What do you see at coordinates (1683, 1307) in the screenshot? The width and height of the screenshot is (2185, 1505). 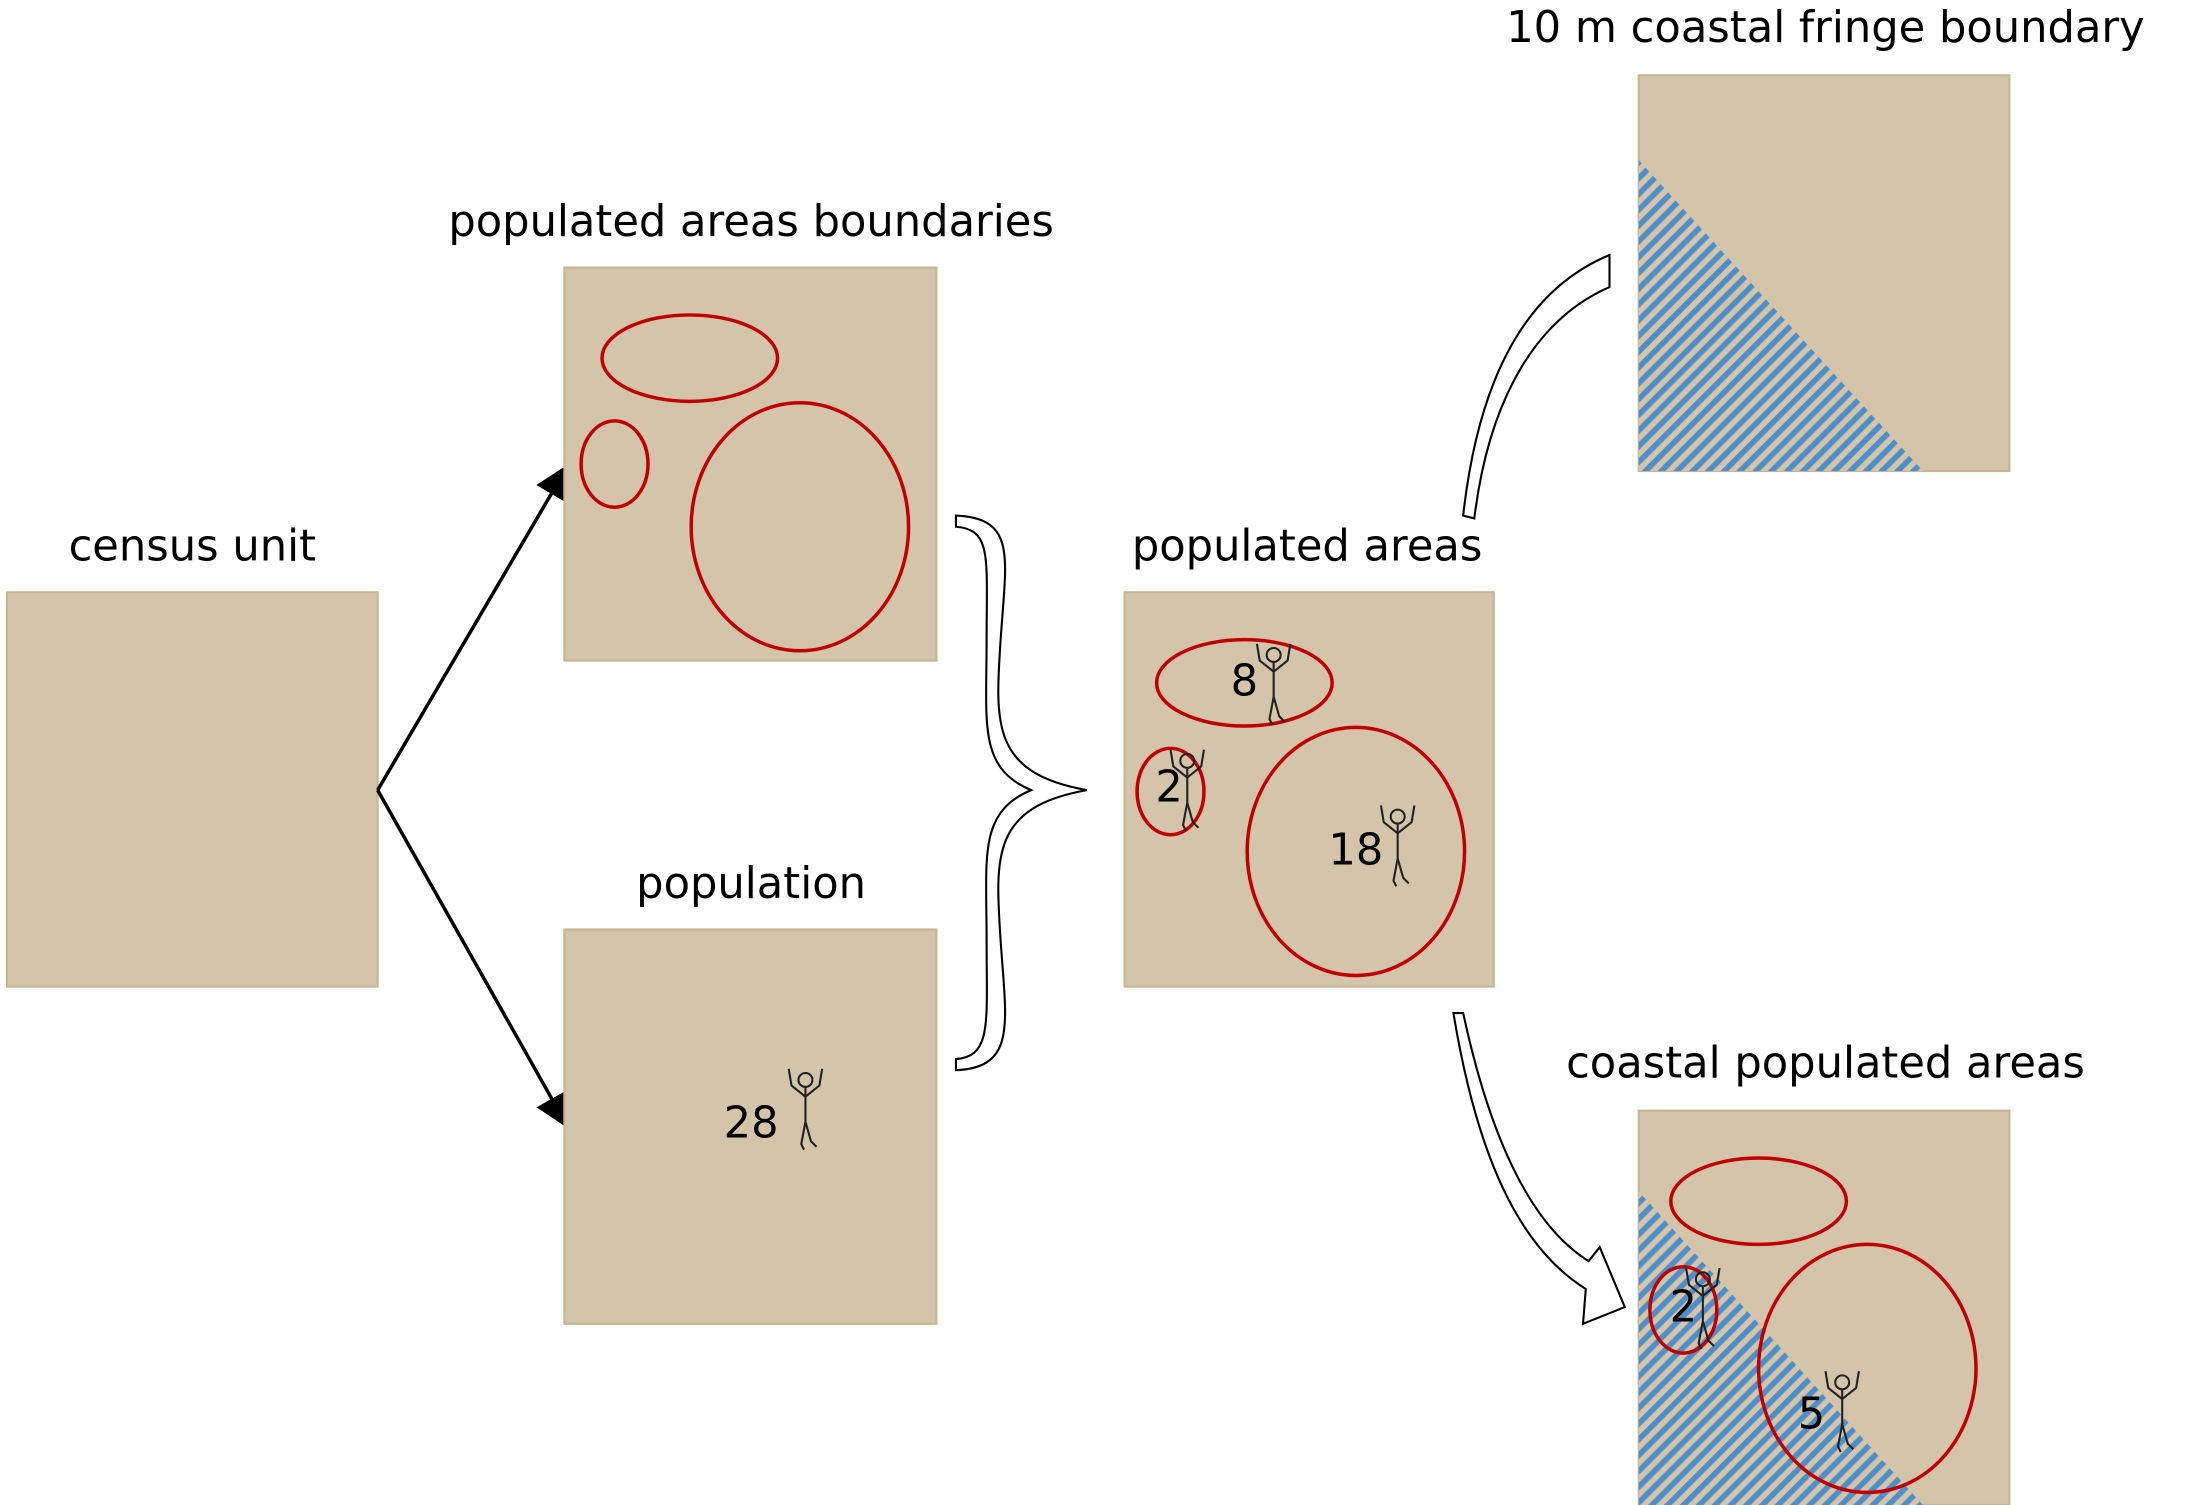 I see `count: 2` at bounding box center [1683, 1307].